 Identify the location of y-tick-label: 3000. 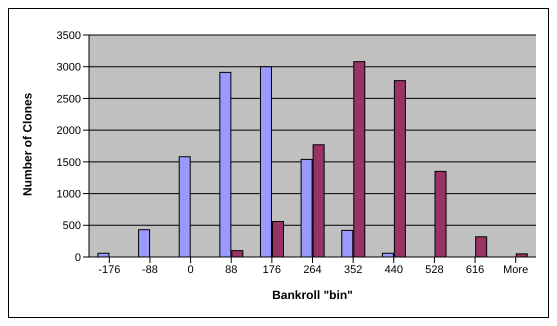
(68, 68).